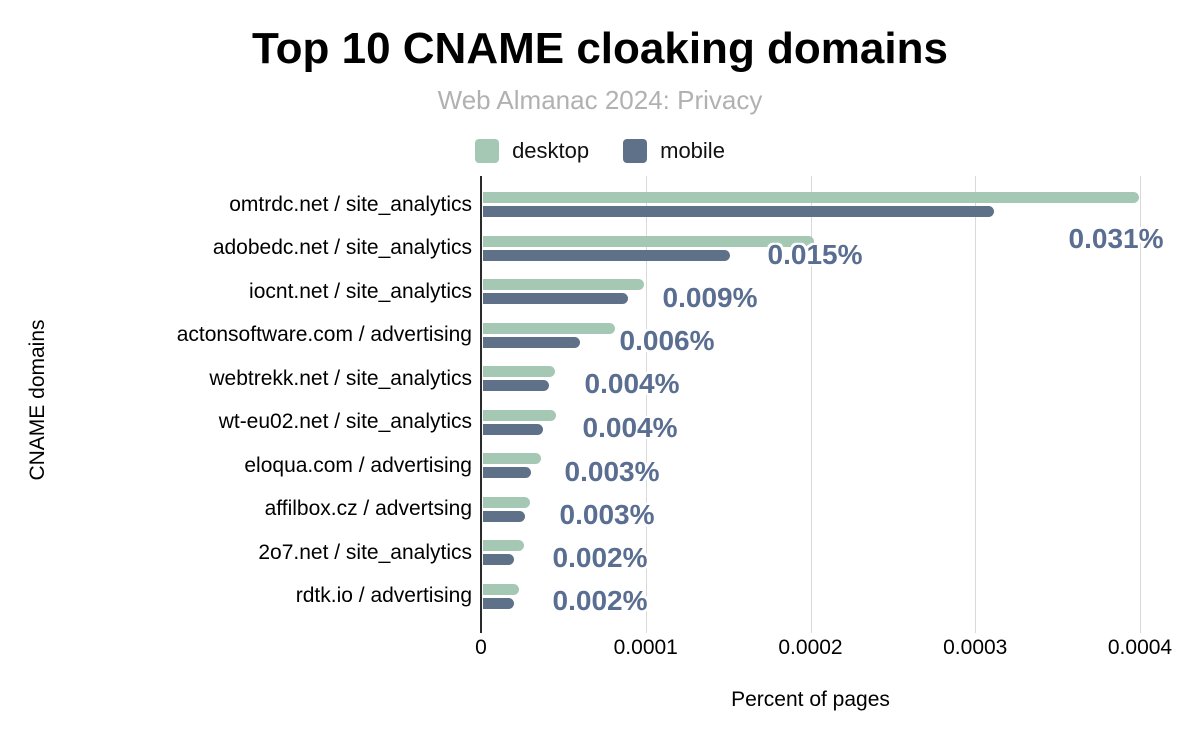 The image size is (1200, 742). What do you see at coordinates (324, 335) in the screenshot?
I see `category-label: actonsoftware.com / advertising` at bounding box center [324, 335].